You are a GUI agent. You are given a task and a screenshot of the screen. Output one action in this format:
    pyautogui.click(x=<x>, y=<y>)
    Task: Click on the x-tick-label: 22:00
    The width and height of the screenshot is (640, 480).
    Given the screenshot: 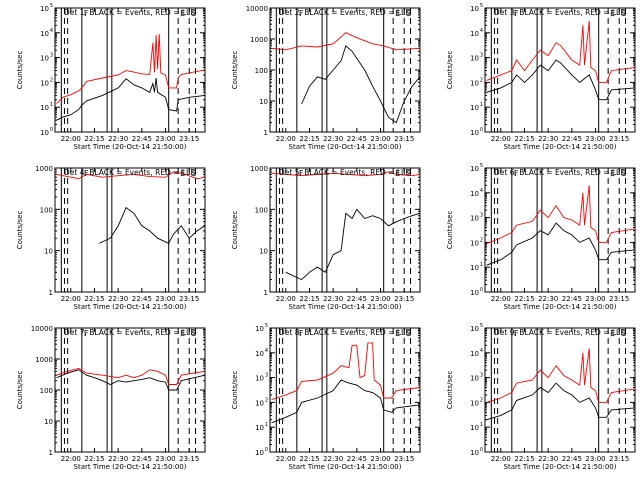 What is the action you would take?
    pyautogui.click(x=286, y=139)
    